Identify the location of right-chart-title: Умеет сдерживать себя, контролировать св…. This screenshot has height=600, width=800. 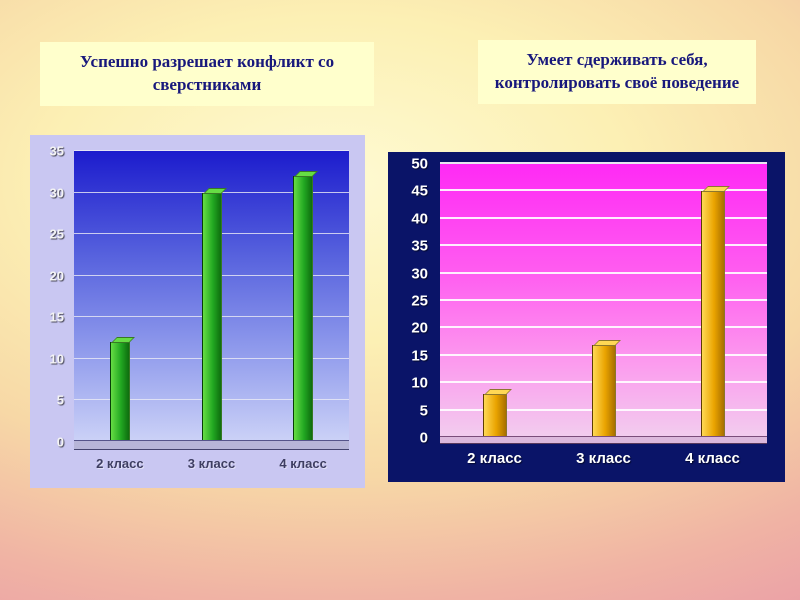
(617, 72).